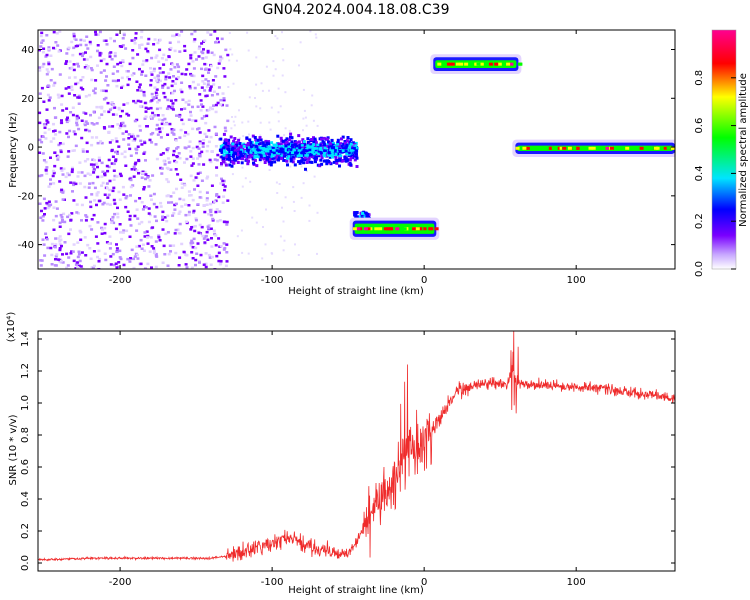  Describe the element at coordinates (25, 467) in the screenshot. I see `y-tick-label: 0.6` at that location.